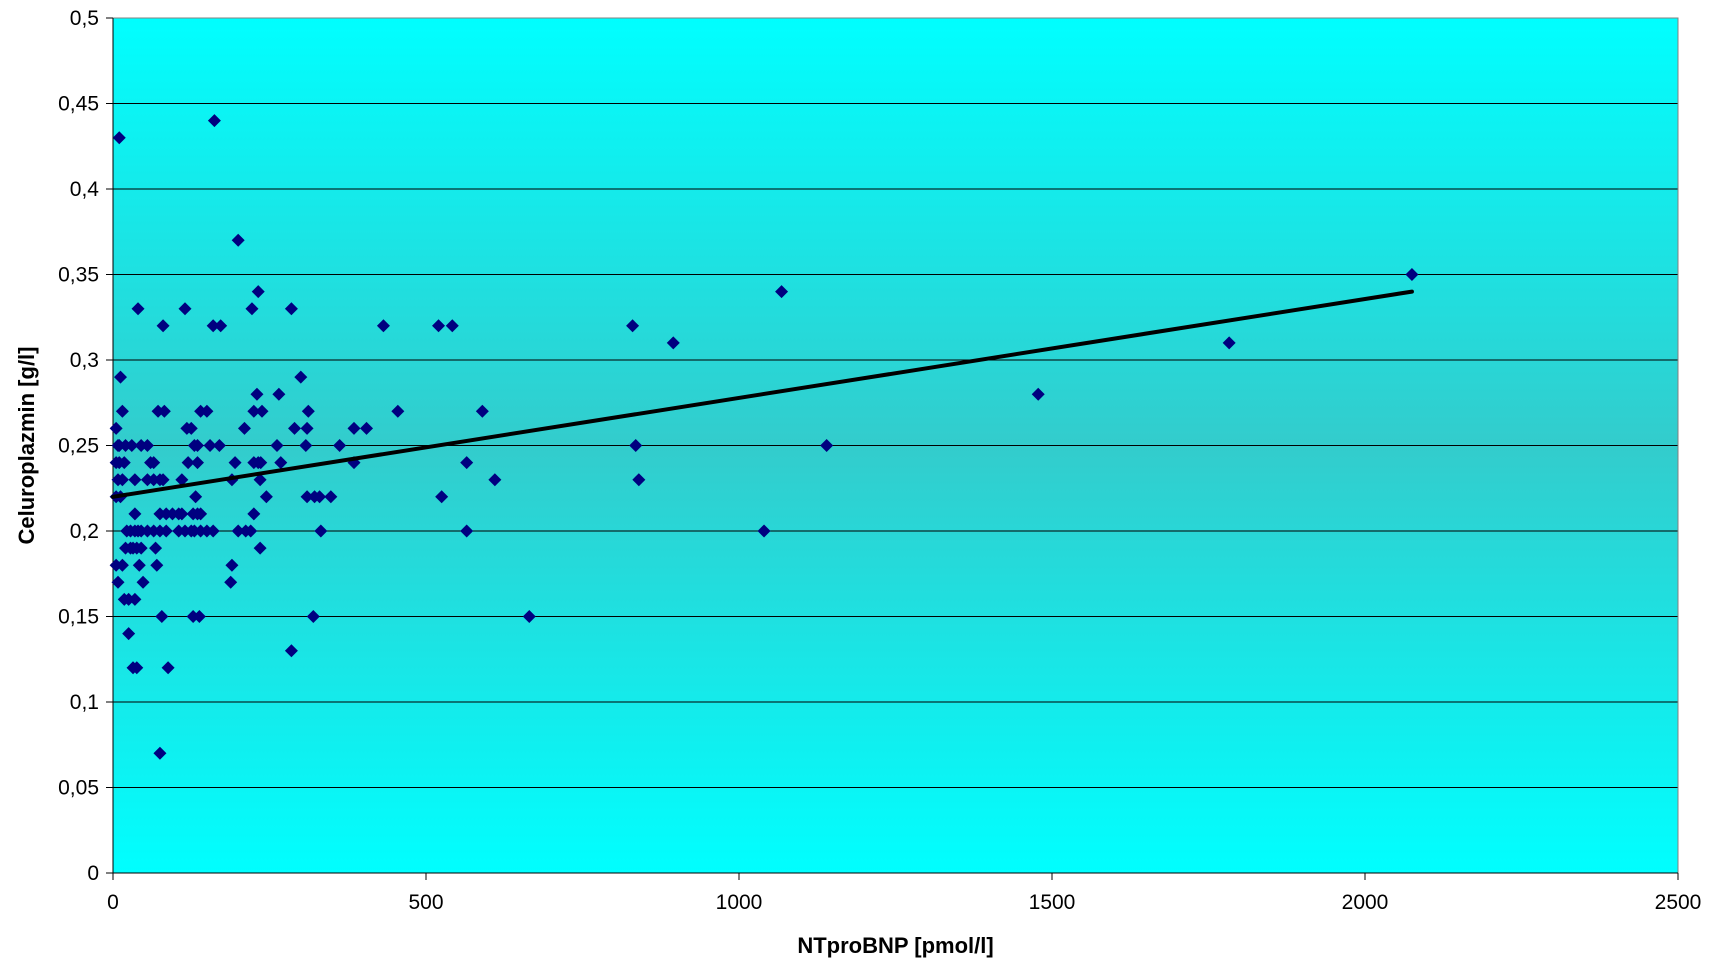  What do you see at coordinates (84, 531) in the screenshot?
I see `y-tick-label: 0,2` at bounding box center [84, 531].